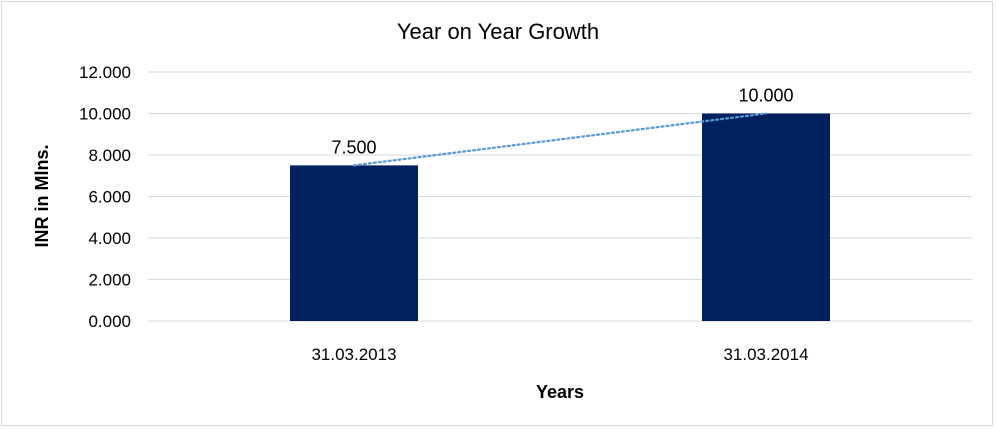 The image size is (996, 429). Describe the element at coordinates (42, 196) in the screenshot. I see `y-axis-title: INR in Mlns.` at that location.